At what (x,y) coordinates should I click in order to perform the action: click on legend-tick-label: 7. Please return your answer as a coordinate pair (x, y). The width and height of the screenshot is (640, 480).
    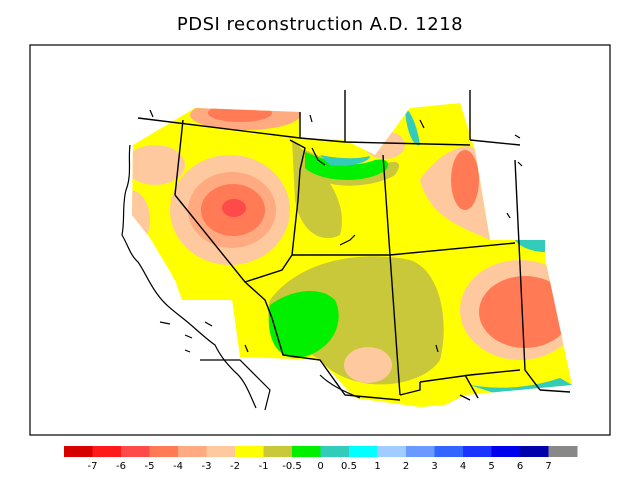
    Looking at the image, I should click on (548, 466).